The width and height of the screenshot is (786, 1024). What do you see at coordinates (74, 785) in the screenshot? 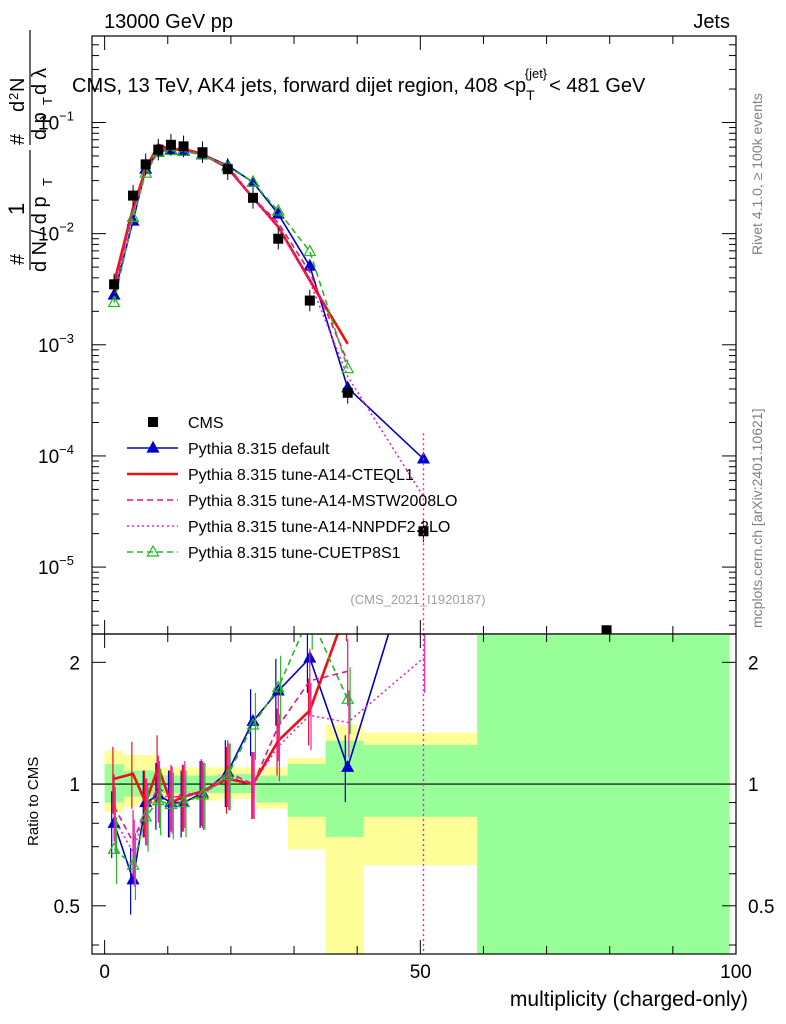
I see `y-tick-label-ratio: 1` at bounding box center [74, 785].